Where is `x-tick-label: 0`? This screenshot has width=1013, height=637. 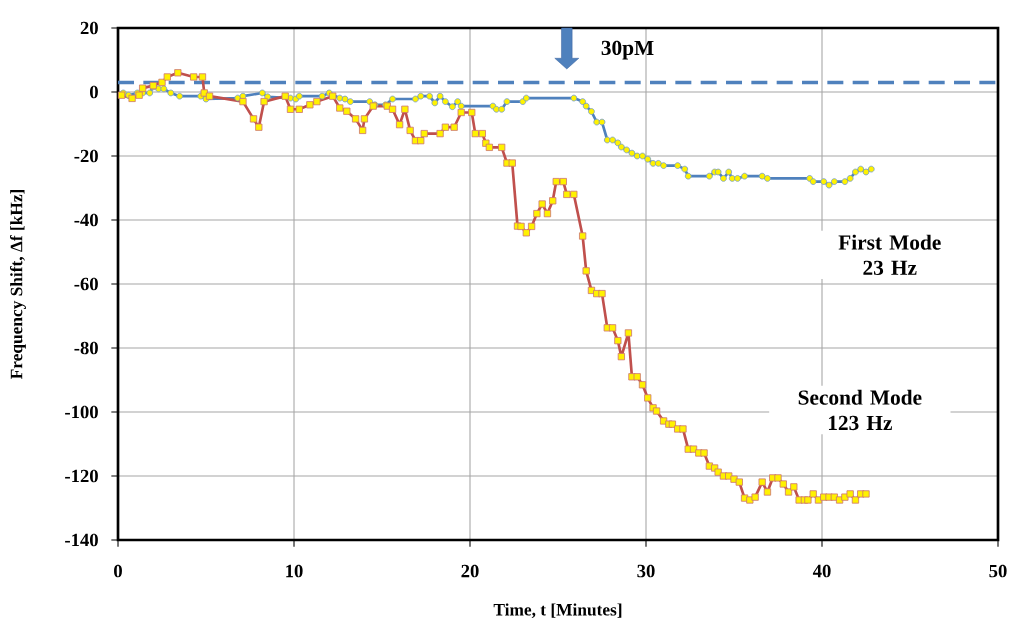
x-tick-label: 0 is located at coordinates (118, 571).